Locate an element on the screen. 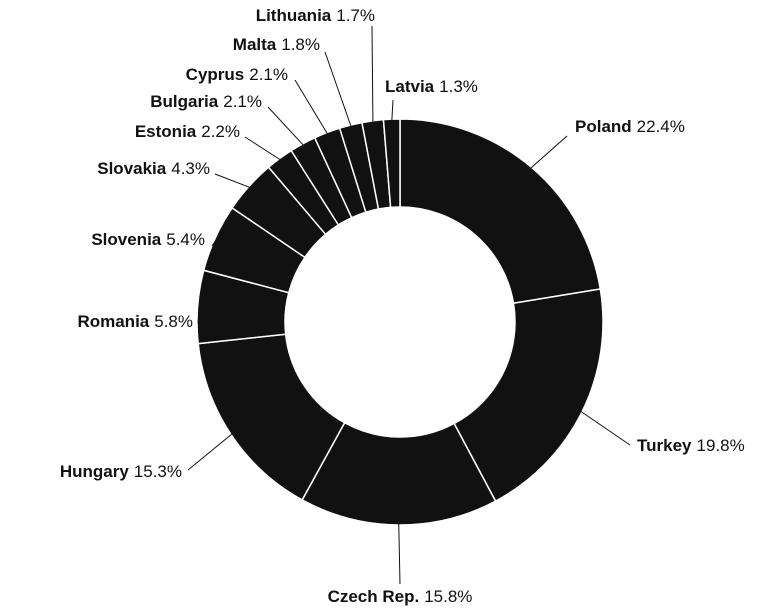  category-name: Malta is located at coordinates (255, 44).